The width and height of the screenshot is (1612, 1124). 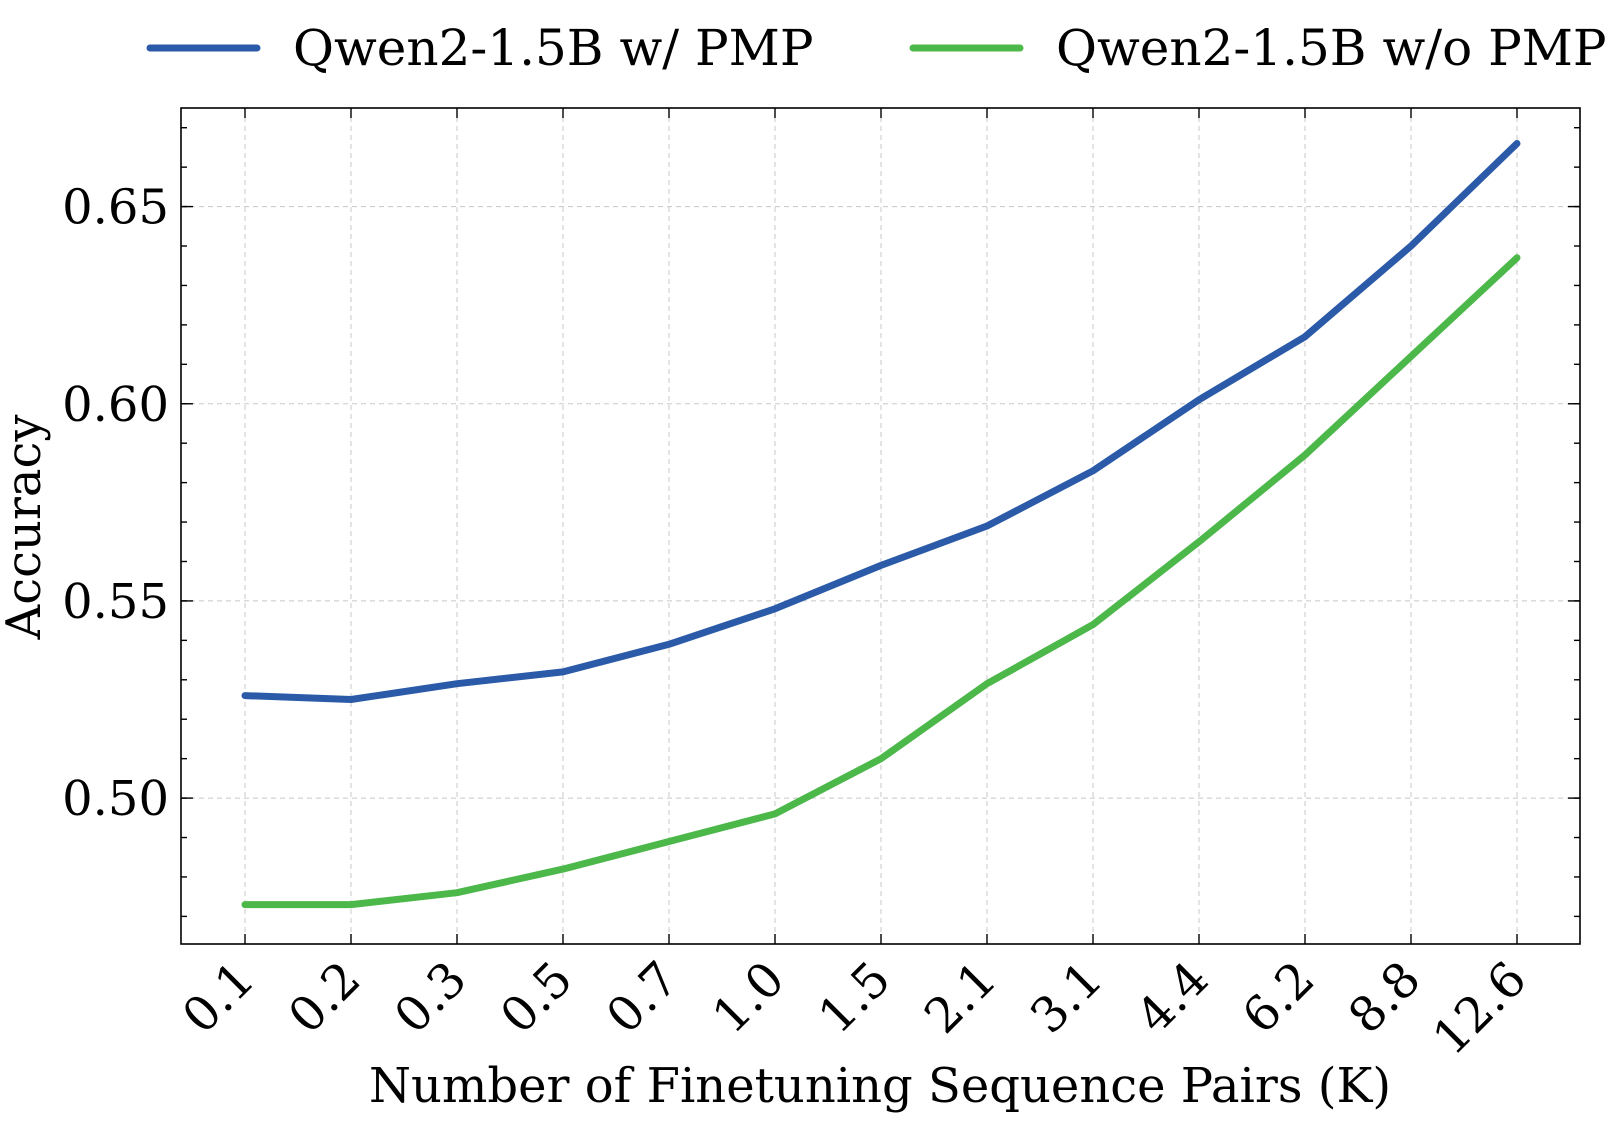 What do you see at coordinates (553, 48) in the screenshot?
I see `legend-label: Qwen2-1.5B w/ PMP` at bounding box center [553, 48].